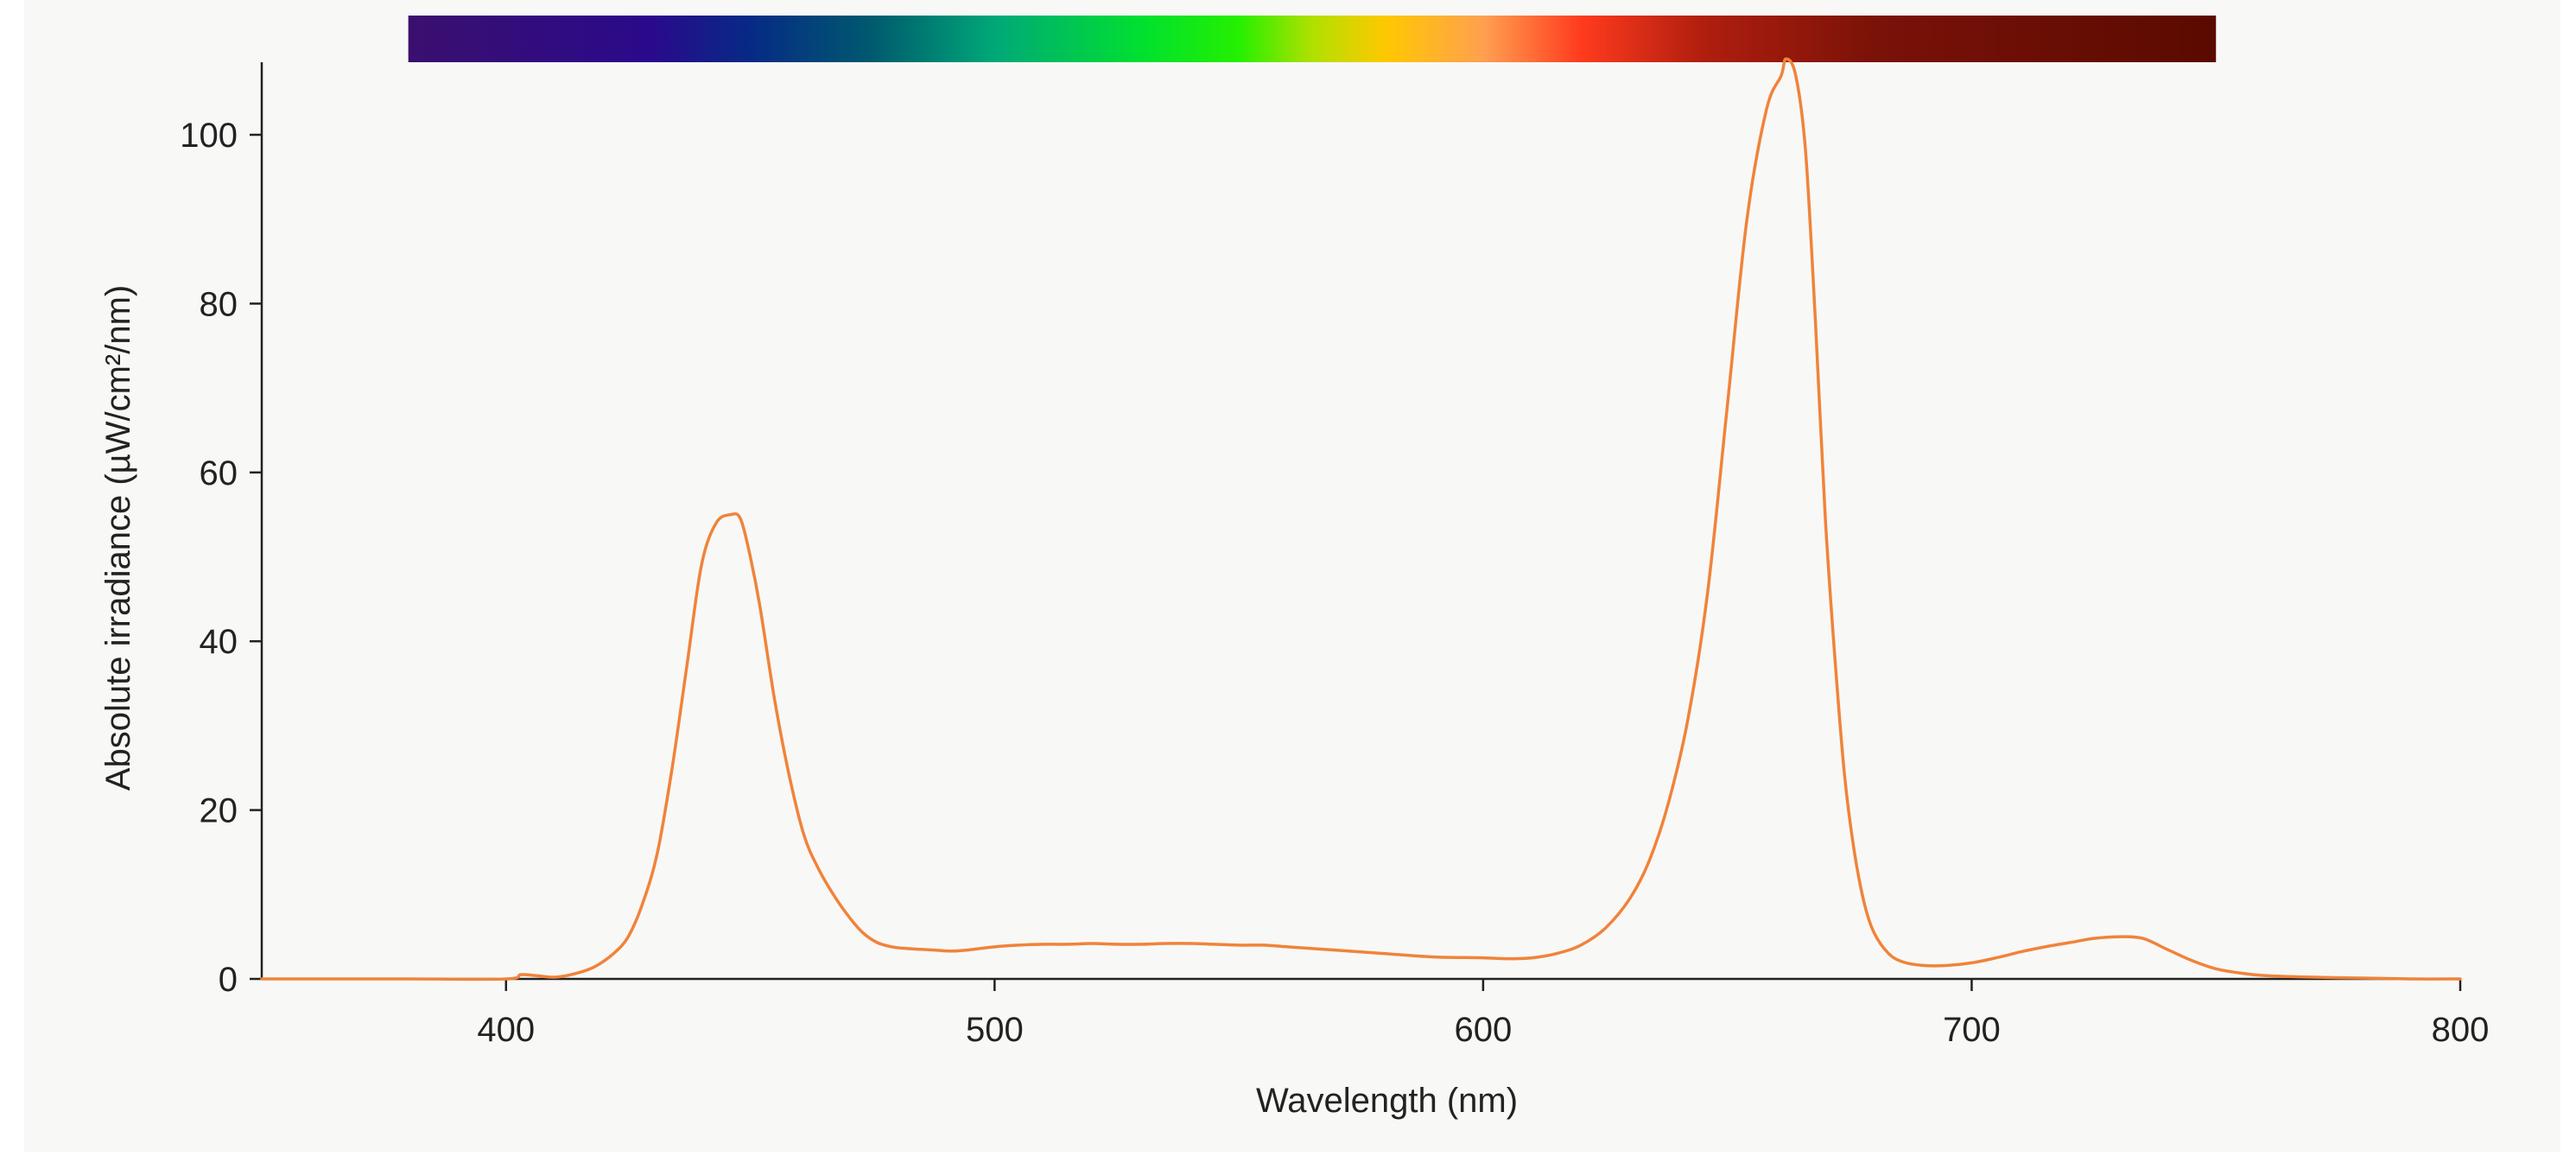  Describe the element at coordinates (1972, 1030) in the screenshot. I see `x-tick-label: 700` at that location.